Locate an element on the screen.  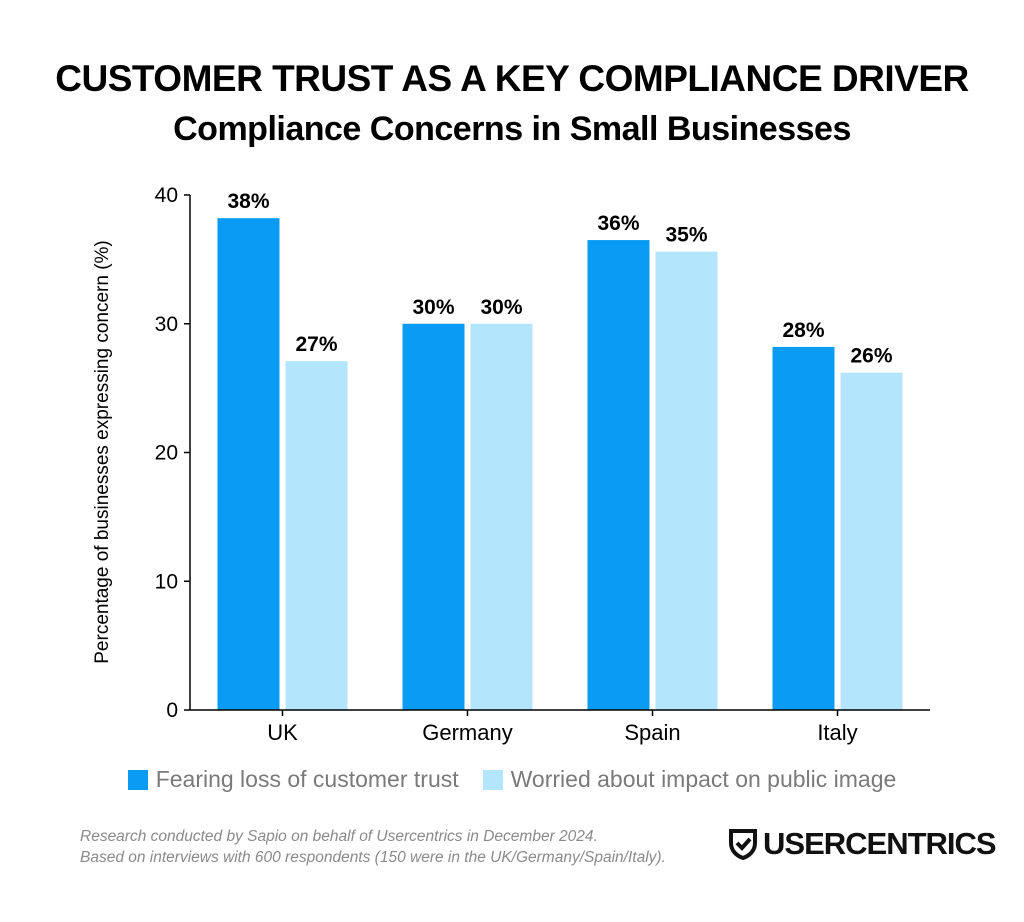
legend-swatch-image is located at coordinates (492, 779).